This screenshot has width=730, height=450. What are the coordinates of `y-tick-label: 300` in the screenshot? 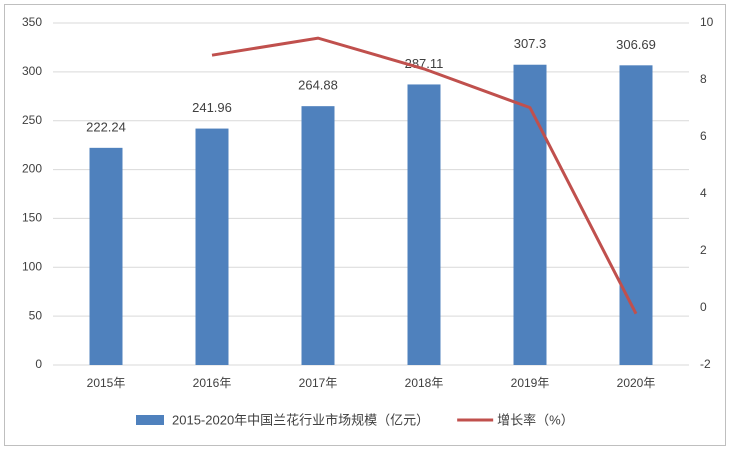 It's located at (32, 71).